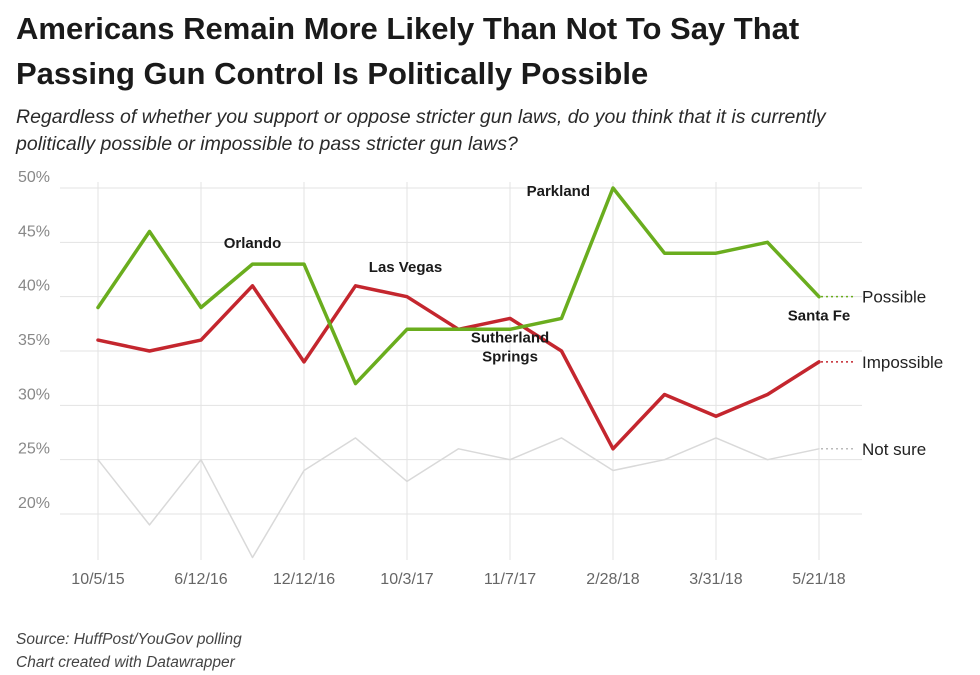  I want to click on series-line-not_sure, so click(458, 498).